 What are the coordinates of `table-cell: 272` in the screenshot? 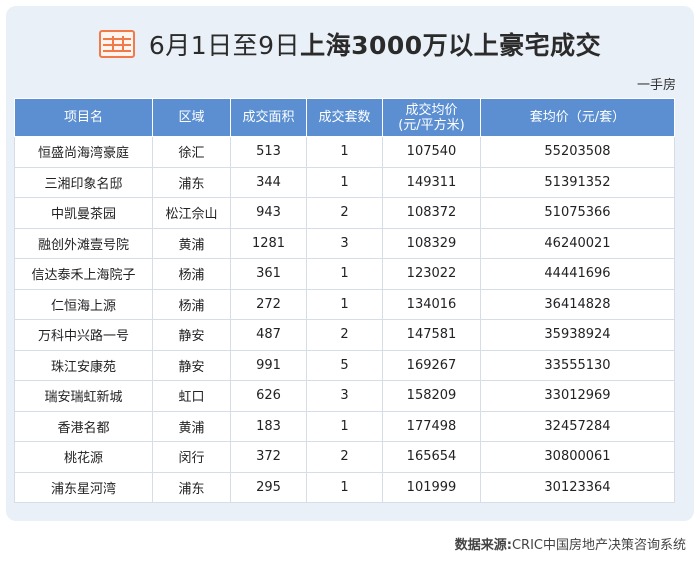 It's located at (268, 304).